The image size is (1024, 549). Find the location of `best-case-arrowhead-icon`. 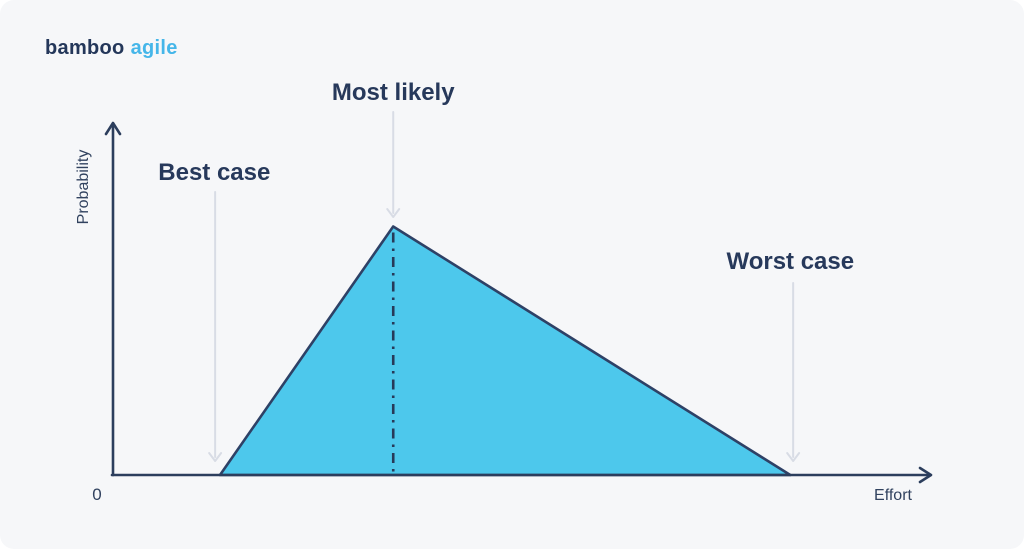

best-case-arrowhead-icon is located at coordinates (215, 457).